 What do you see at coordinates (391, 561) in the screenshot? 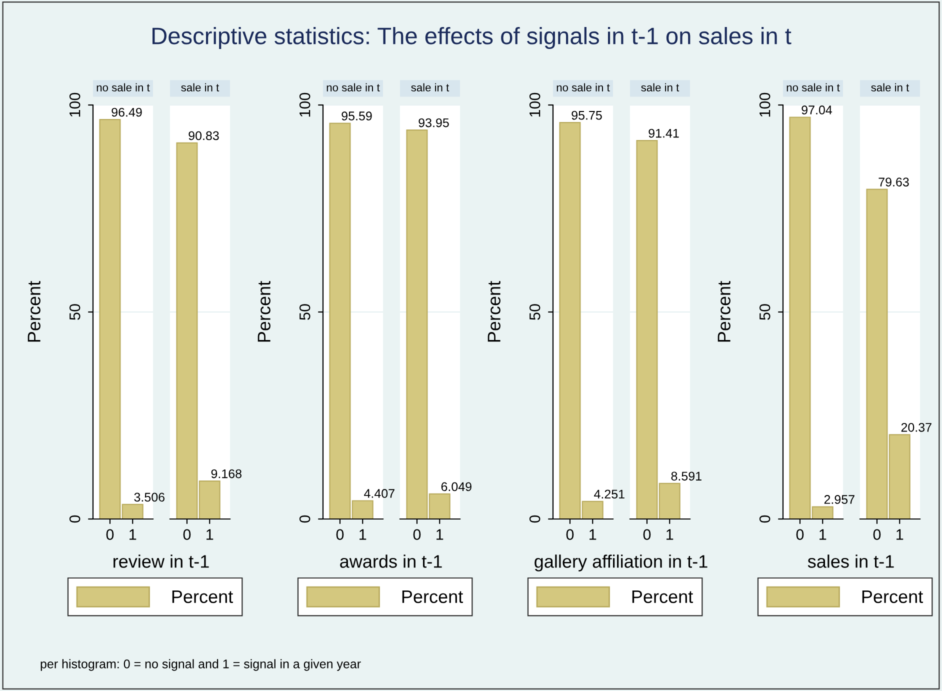
I see `x-axis-title: awards in t-1` at bounding box center [391, 561].